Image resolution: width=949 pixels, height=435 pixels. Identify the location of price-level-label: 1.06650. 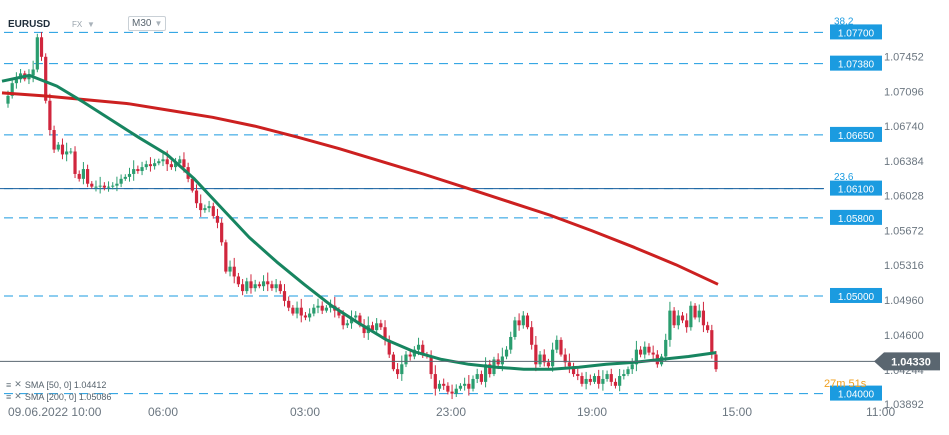
(856, 136).